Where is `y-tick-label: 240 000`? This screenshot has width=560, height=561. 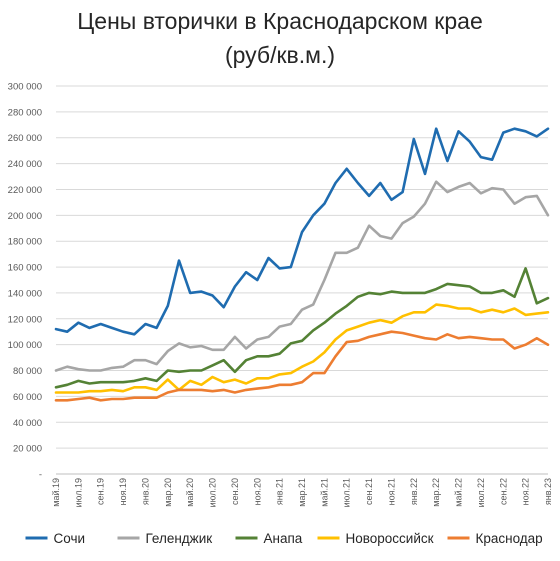
y-tick-label: 240 000 is located at coordinates (25, 164).